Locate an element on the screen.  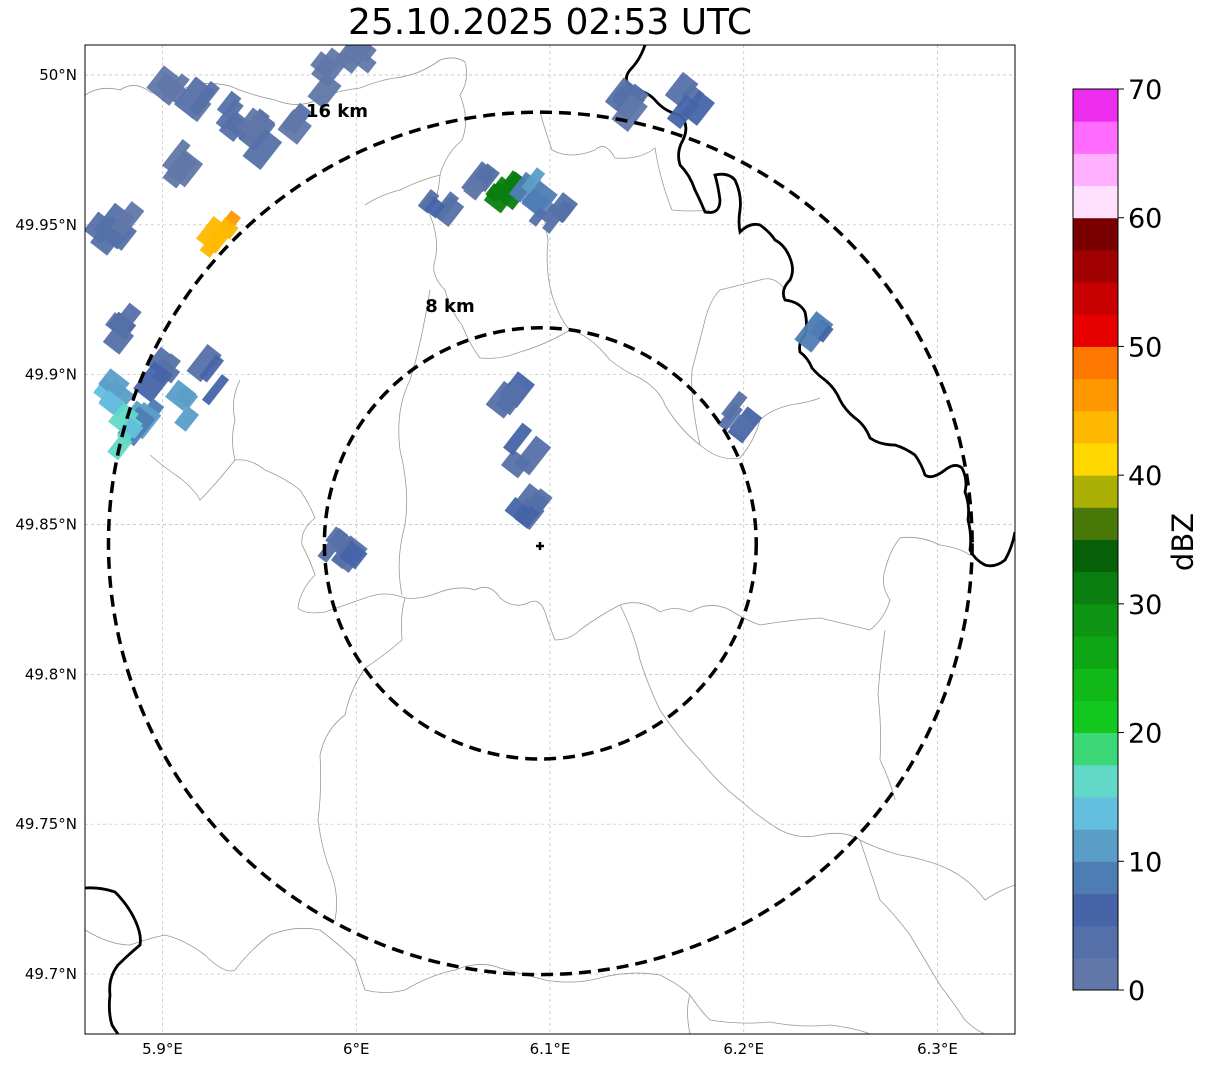
lon-tick-label: 6°E is located at coordinates (356, 1049).